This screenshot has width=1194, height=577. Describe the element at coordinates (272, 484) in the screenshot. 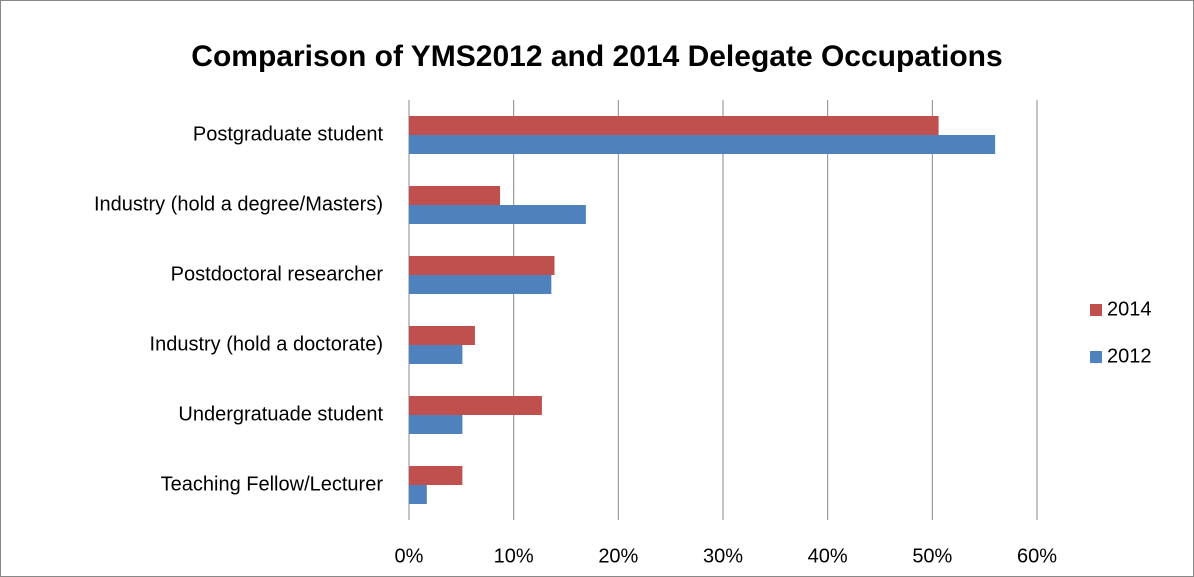

I see `y-tick-label: Teaching Fellow/Lecturer` at that location.